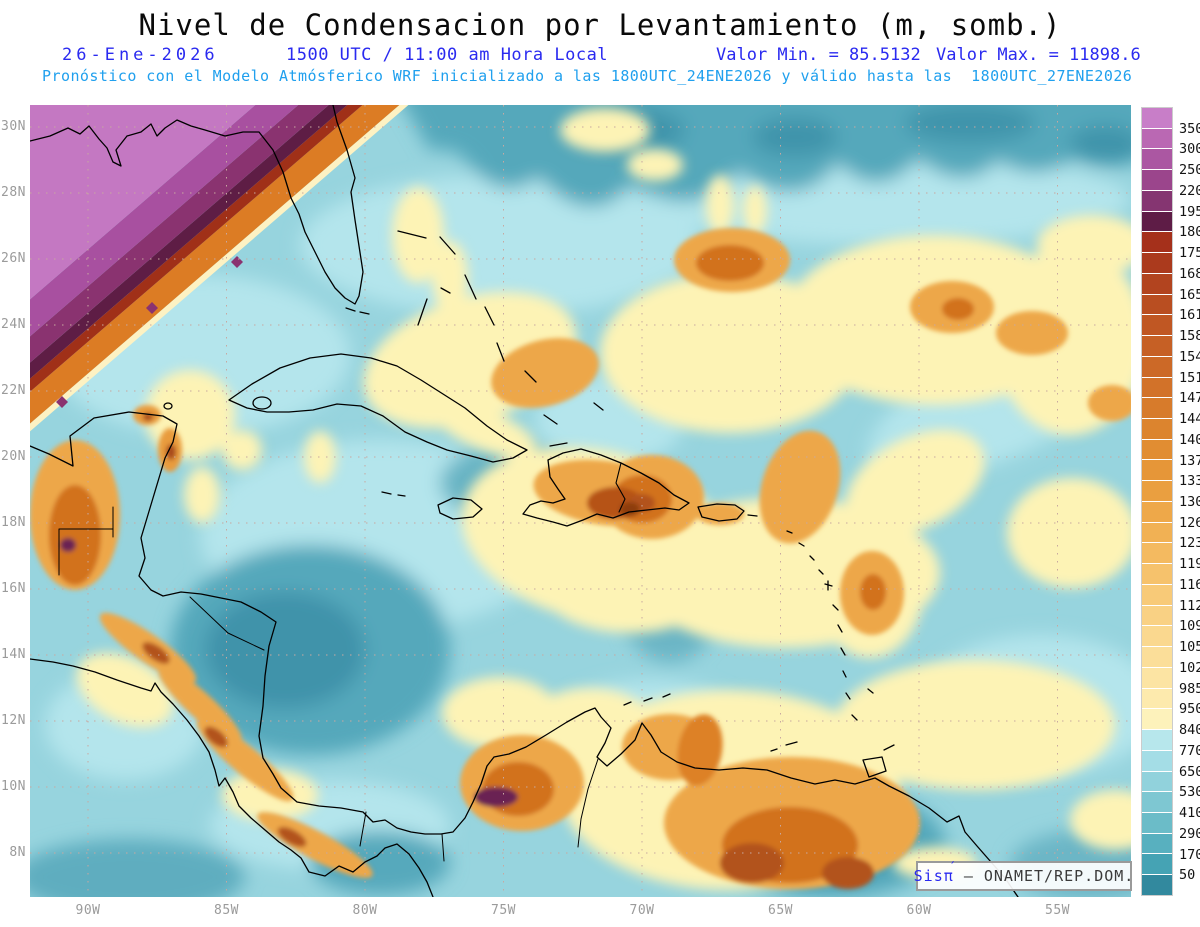 The image size is (1200, 927). I want to click on watermark-source: – ONAMET/REP.DOM., so click(1049, 876).